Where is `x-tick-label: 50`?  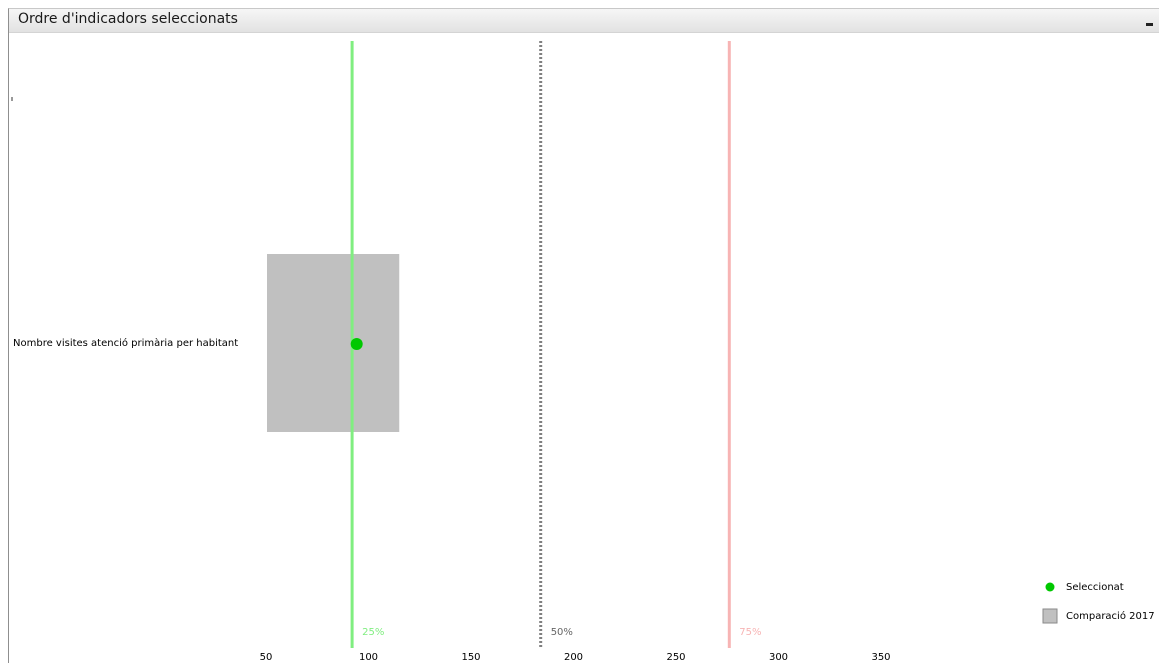
x-tick-label: 50 is located at coordinates (266, 657).